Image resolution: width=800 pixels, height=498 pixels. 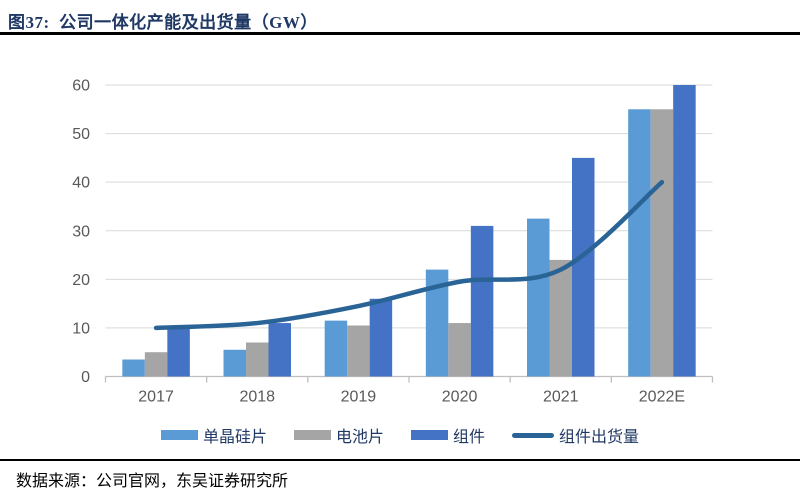 What do you see at coordinates (561, 397) in the screenshot?
I see `x-axis-label: 2021` at bounding box center [561, 397].